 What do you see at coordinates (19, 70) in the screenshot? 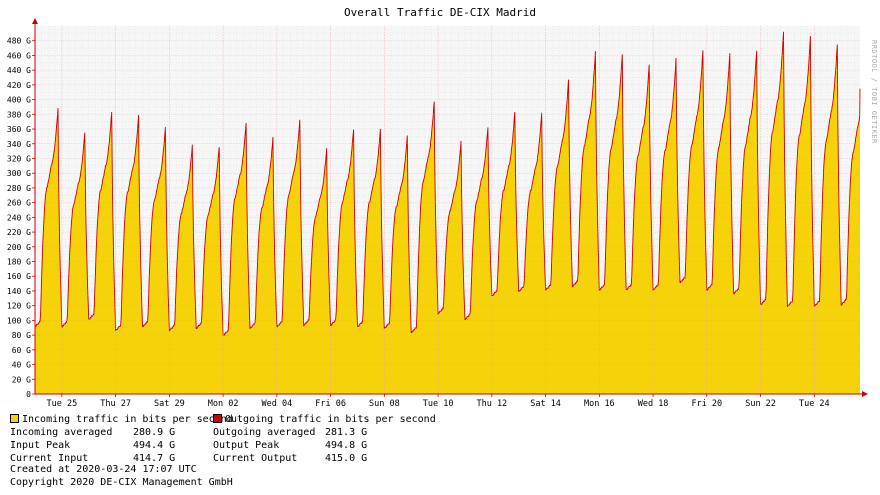
I see `y-tick-label: 440 G` at bounding box center [19, 70].